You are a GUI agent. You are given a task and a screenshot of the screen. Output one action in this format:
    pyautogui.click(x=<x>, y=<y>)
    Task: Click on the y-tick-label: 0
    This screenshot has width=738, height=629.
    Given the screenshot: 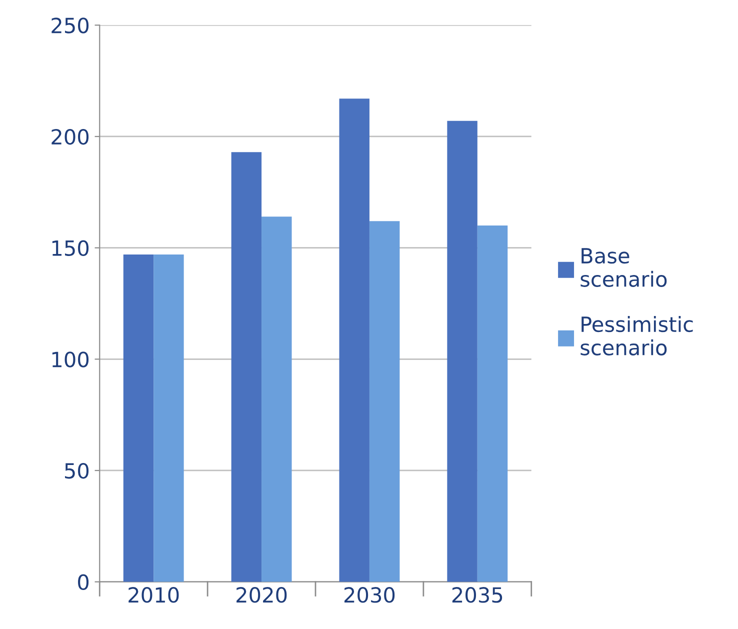 What is the action you would take?
    pyautogui.click(x=83, y=582)
    